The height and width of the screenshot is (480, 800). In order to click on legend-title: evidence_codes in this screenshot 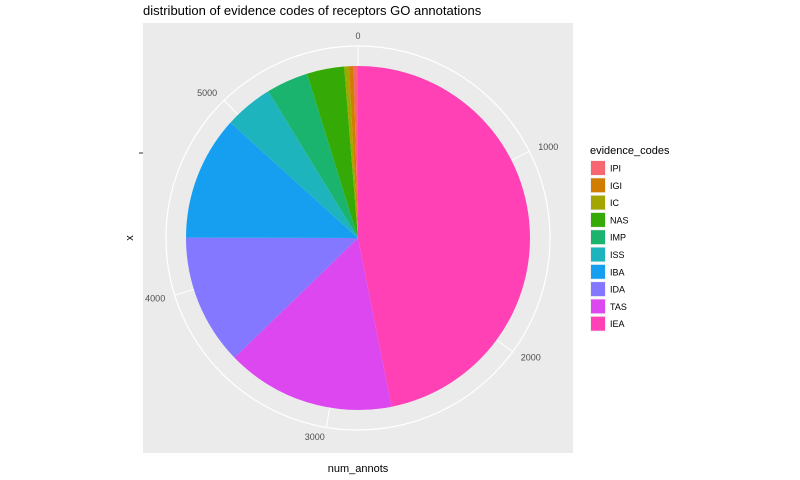, I will do `click(630, 151)`.